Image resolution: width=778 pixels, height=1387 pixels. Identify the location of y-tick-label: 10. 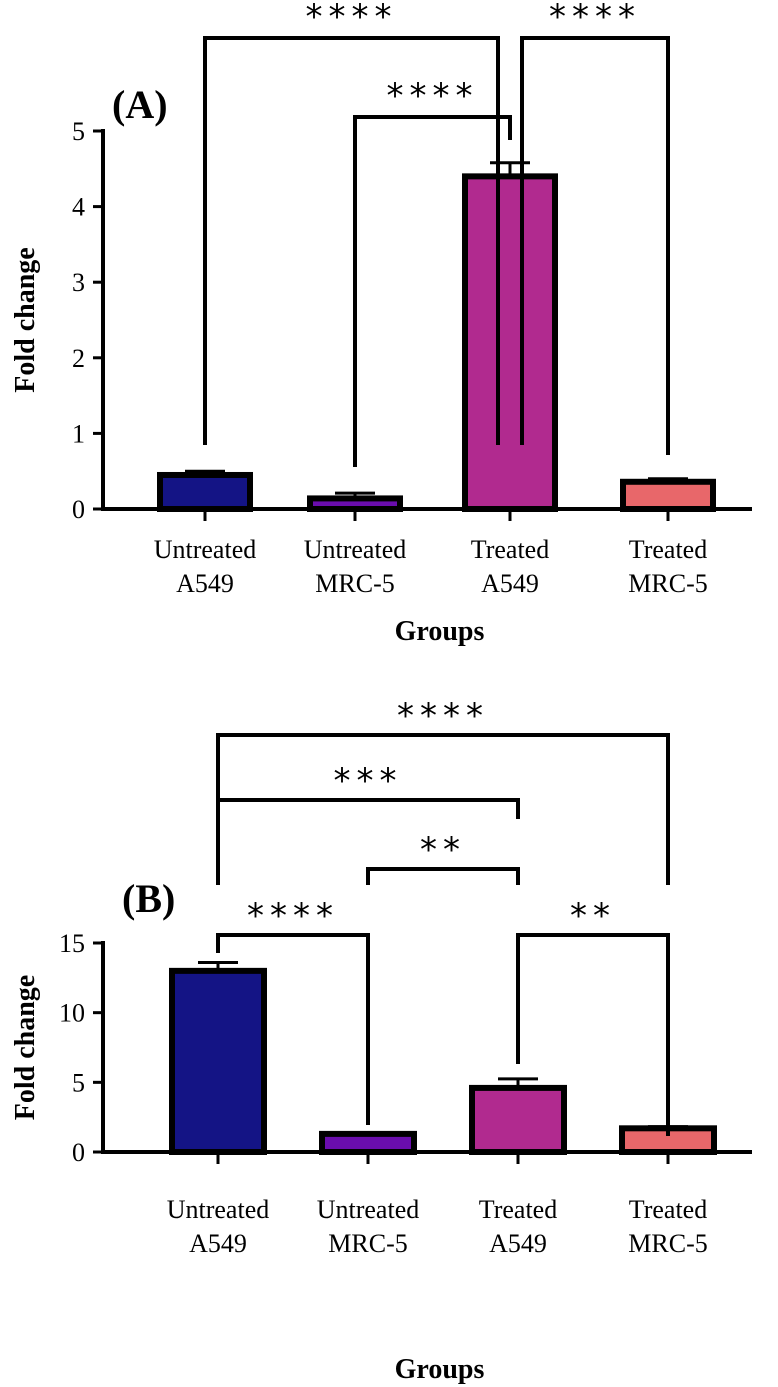
(72, 1013).